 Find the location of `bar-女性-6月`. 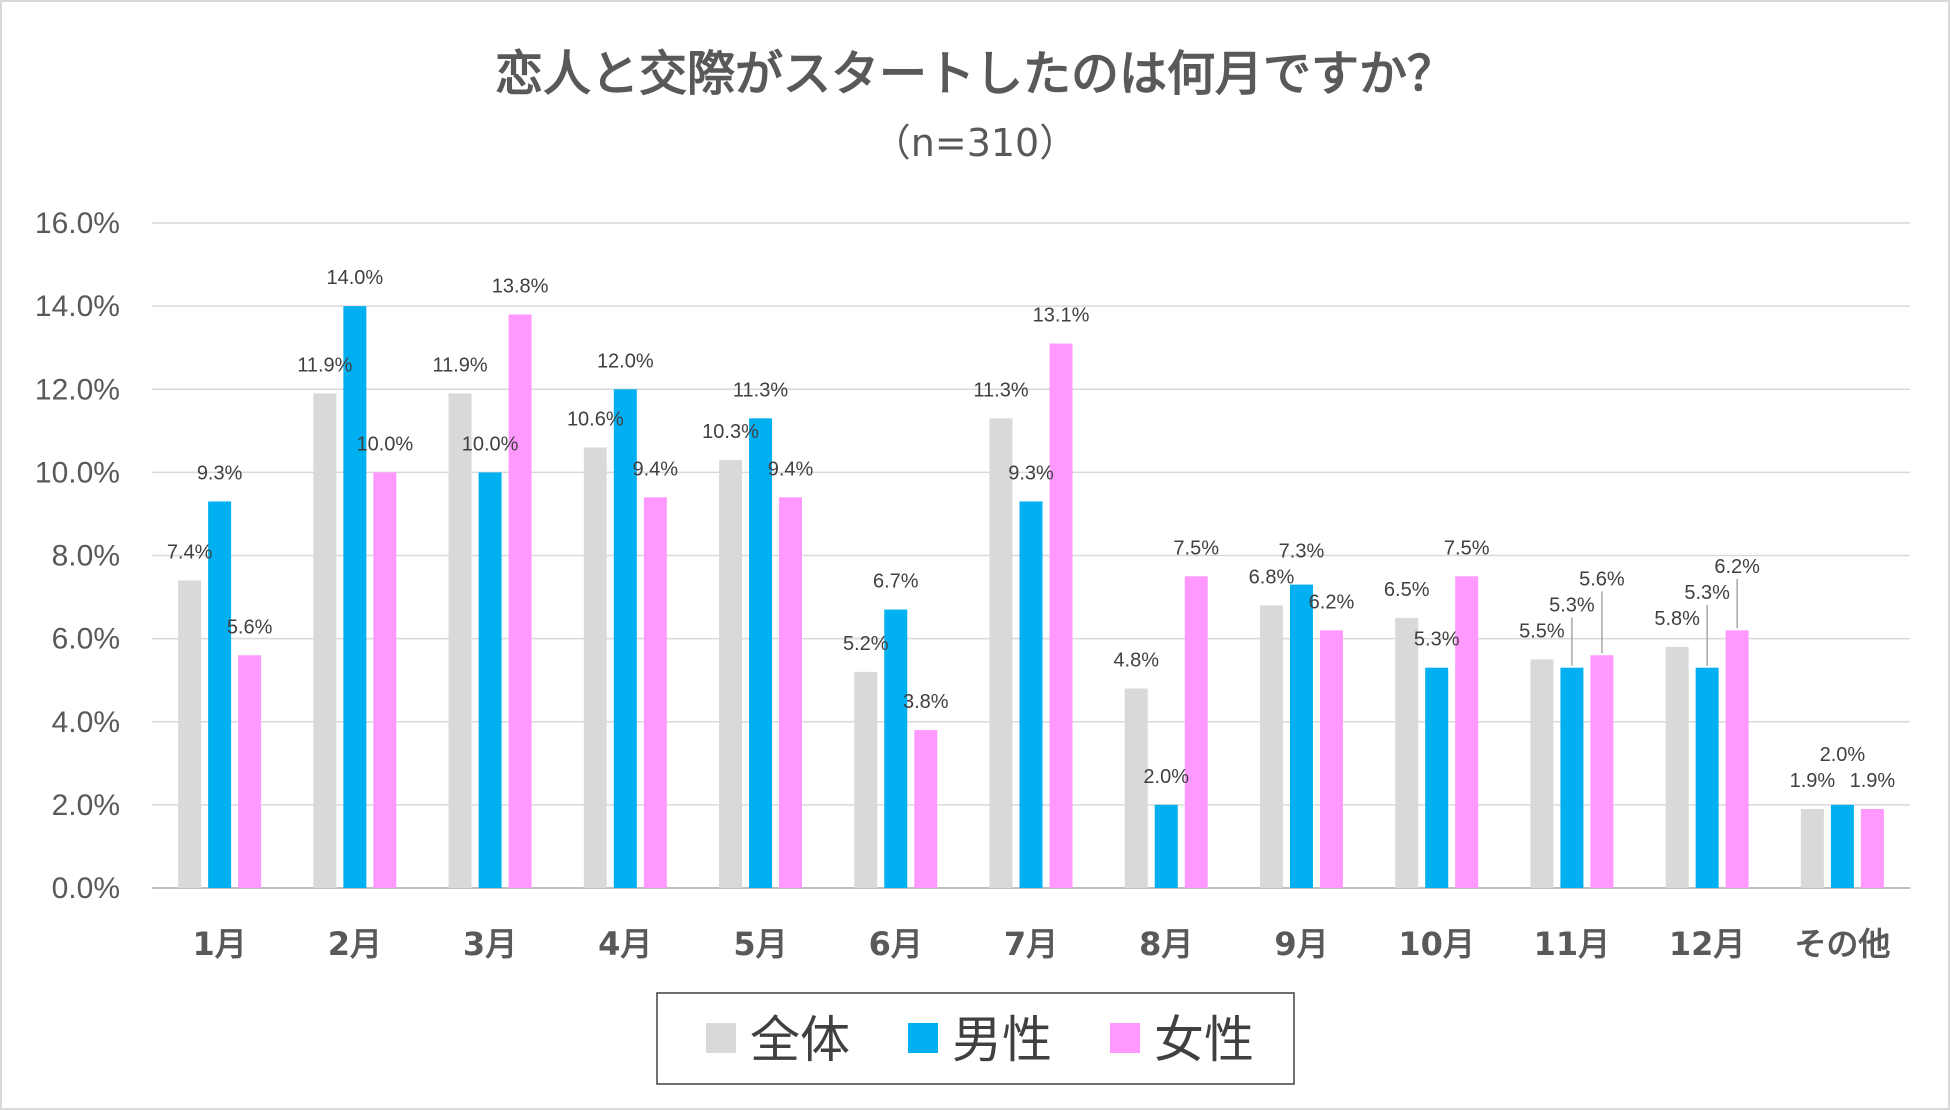

bar-女性-6月 is located at coordinates (926, 809).